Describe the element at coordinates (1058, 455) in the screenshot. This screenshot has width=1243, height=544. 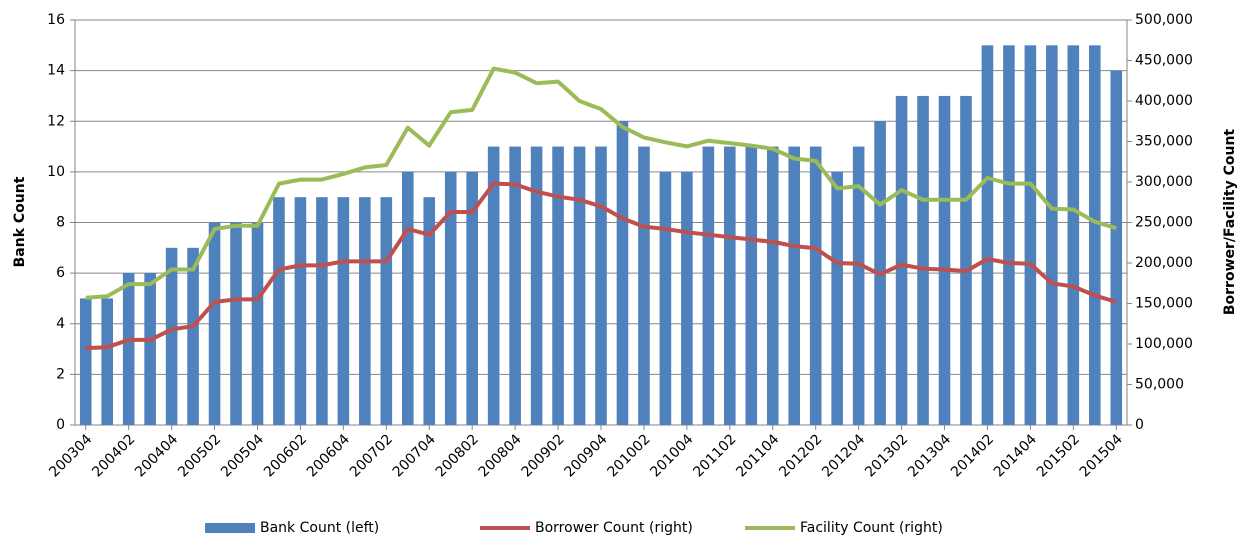
I see `x-tick-label: 201502` at that location.